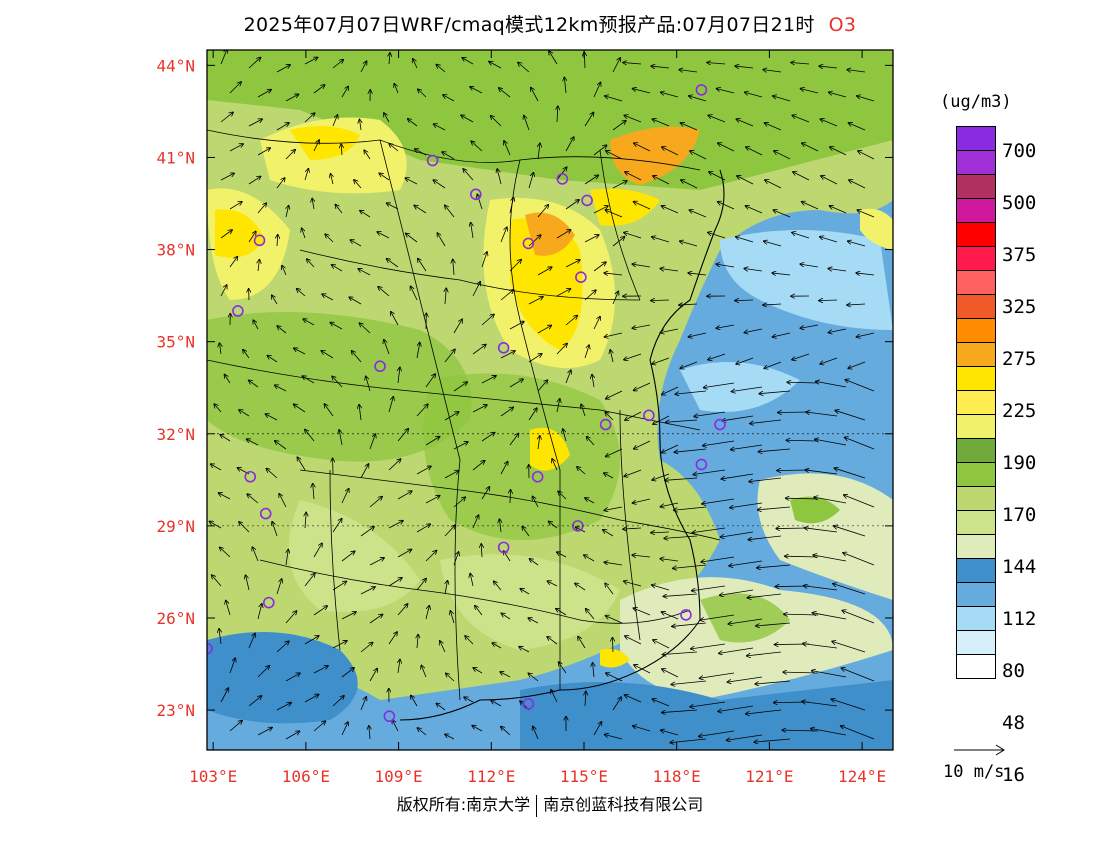 The width and height of the screenshot is (1100, 850). What do you see at coordinates (175, 526) in the screenshot?
I see `lat-tick-label: 29°N` at bounding box center [175, 526].